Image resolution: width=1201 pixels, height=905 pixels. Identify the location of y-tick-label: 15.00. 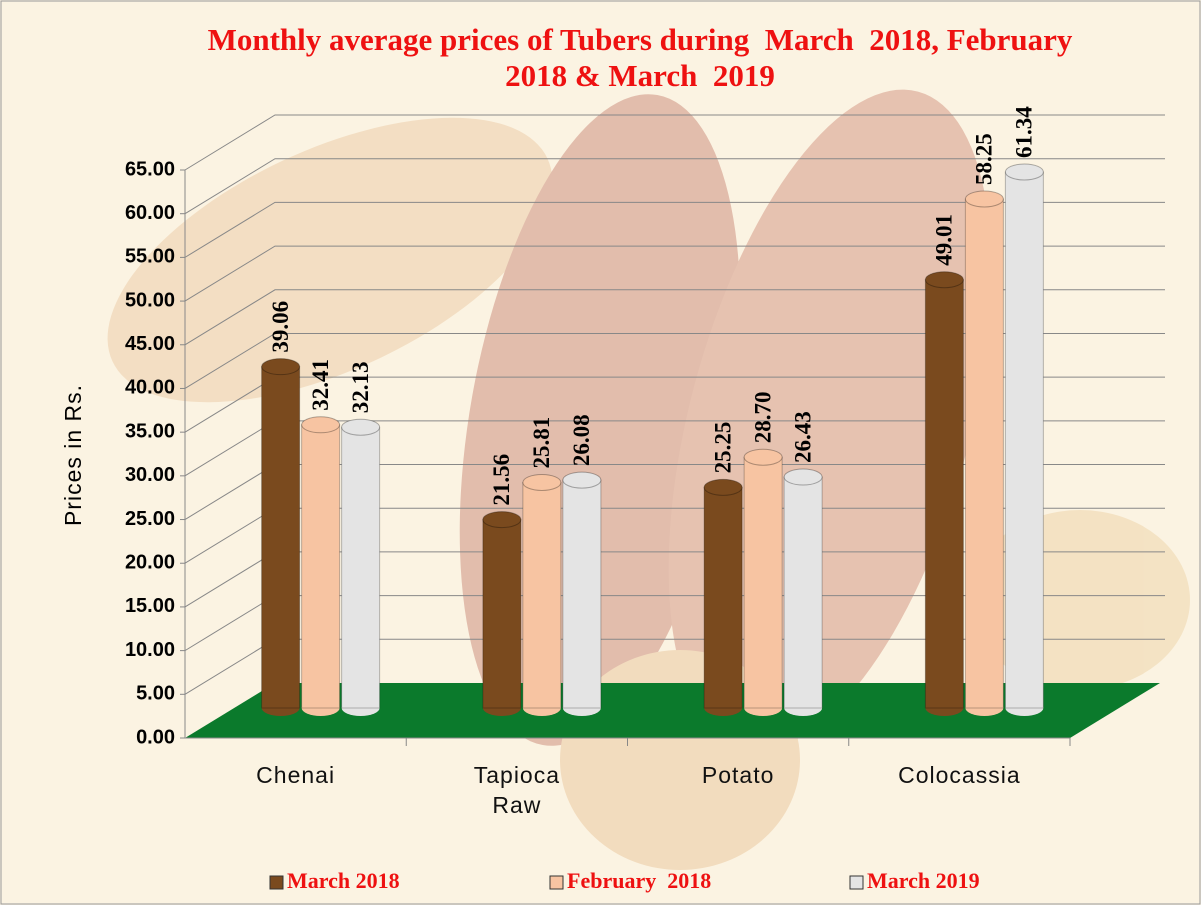
(150, 606).